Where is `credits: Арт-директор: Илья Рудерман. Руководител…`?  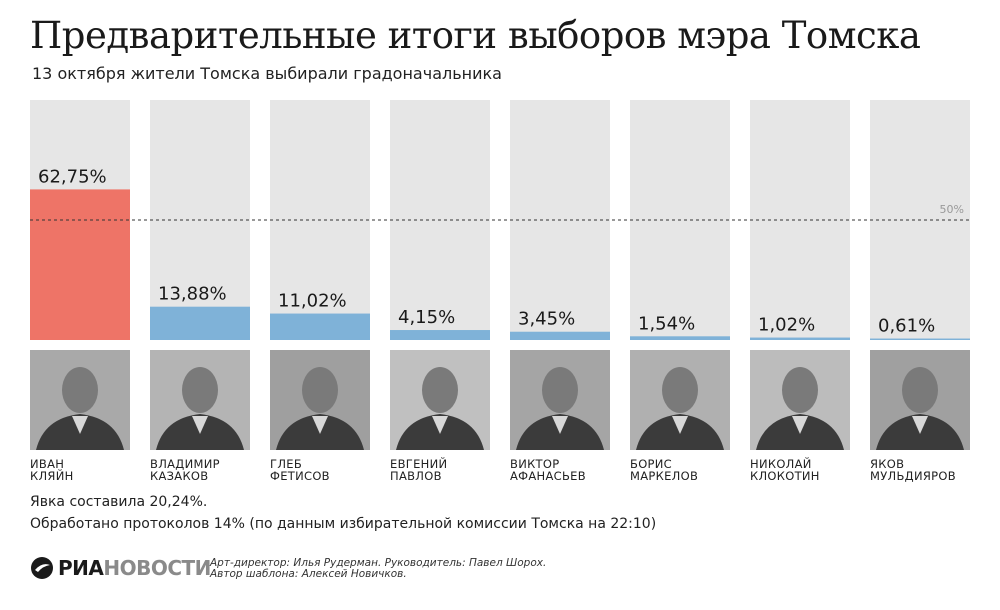 credits: Арт-директор: Илья Рудерман. Руководител… is located at coordinates (378, 569).